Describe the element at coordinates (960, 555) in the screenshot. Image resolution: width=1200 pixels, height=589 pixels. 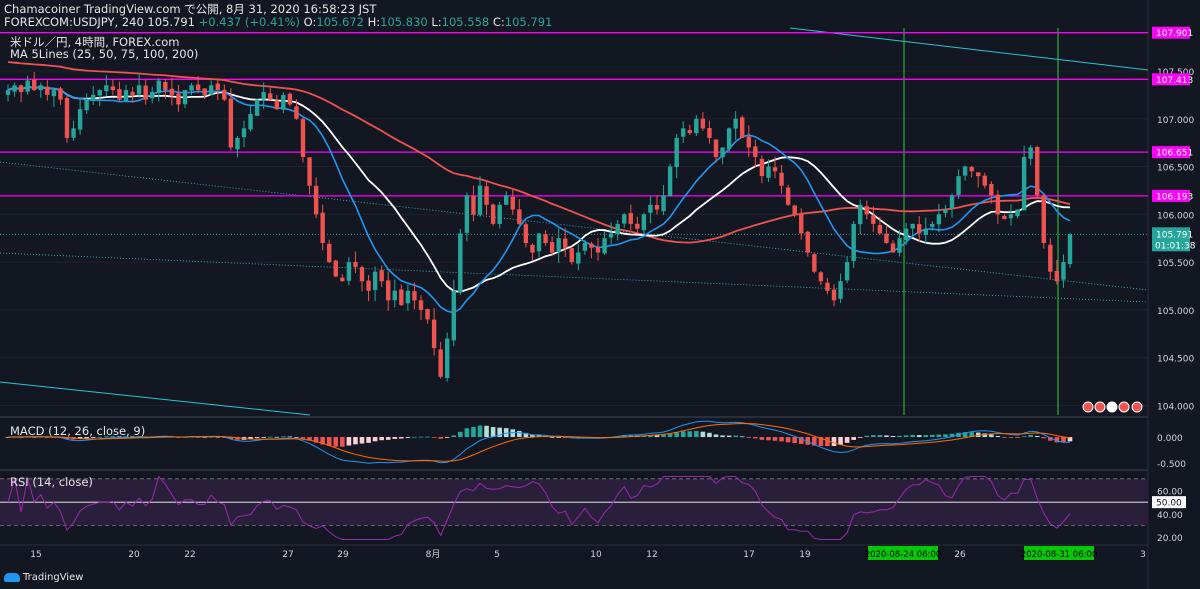
I see `x-tick-label: 26` at that location.